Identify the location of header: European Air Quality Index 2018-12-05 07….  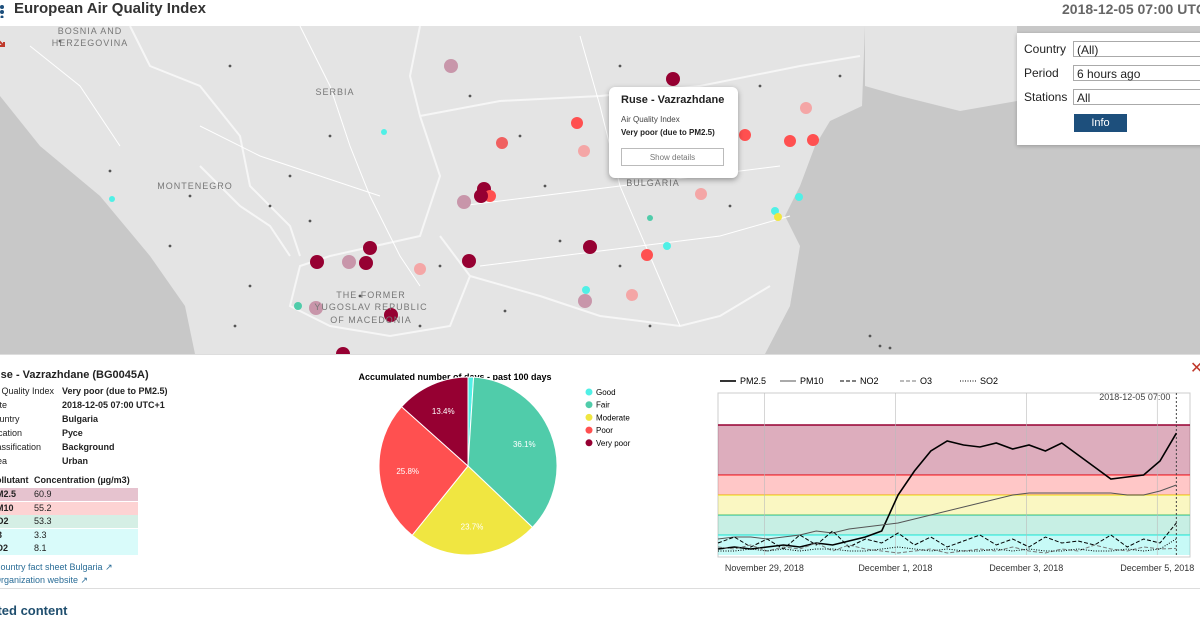
(600, 13).